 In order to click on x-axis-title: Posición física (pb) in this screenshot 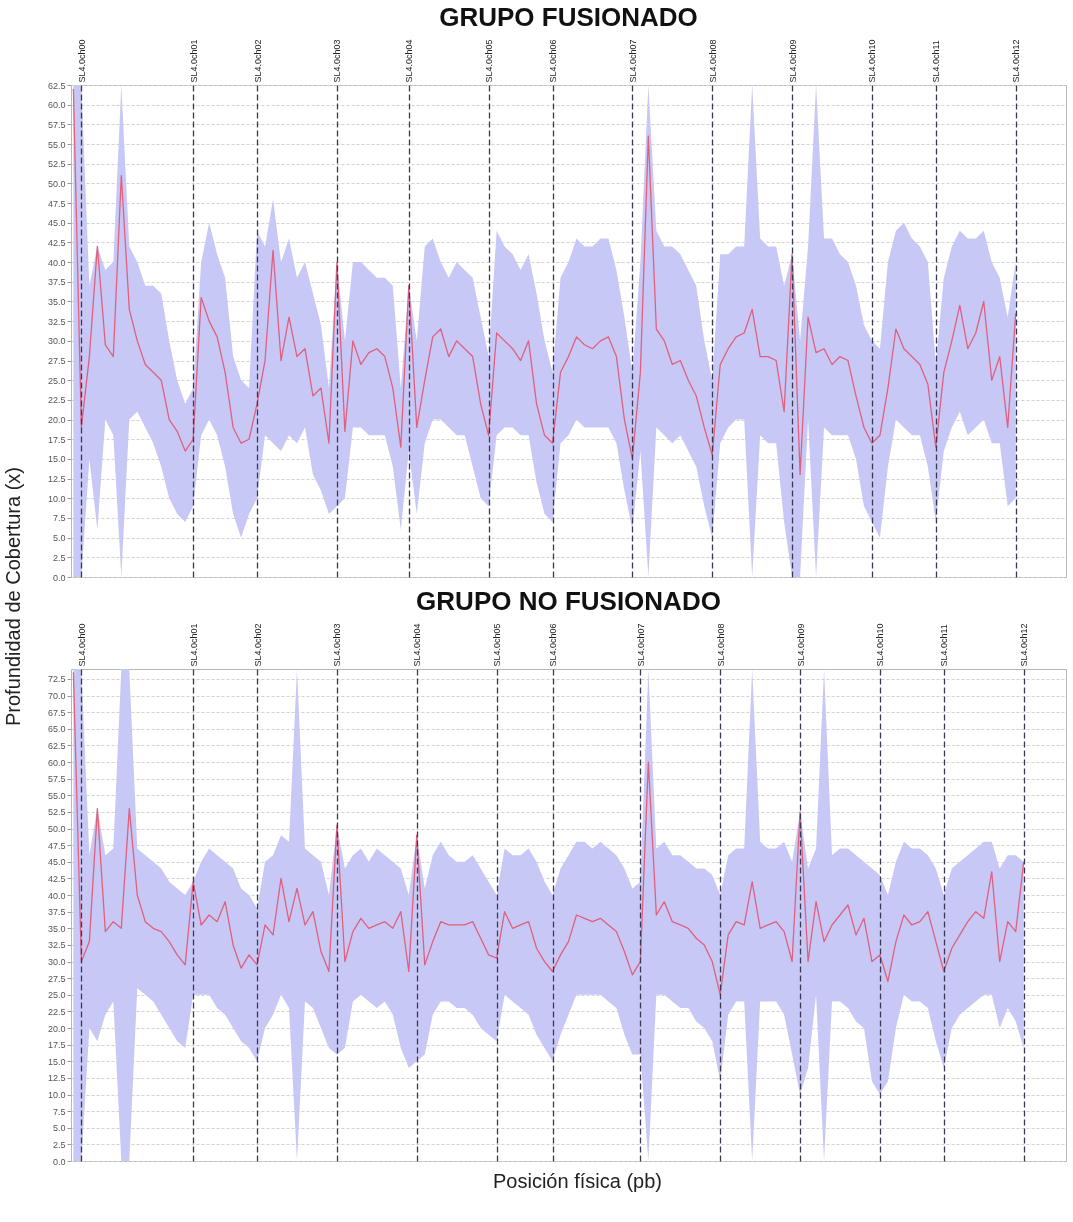, I will do `click(577, 1181)`.